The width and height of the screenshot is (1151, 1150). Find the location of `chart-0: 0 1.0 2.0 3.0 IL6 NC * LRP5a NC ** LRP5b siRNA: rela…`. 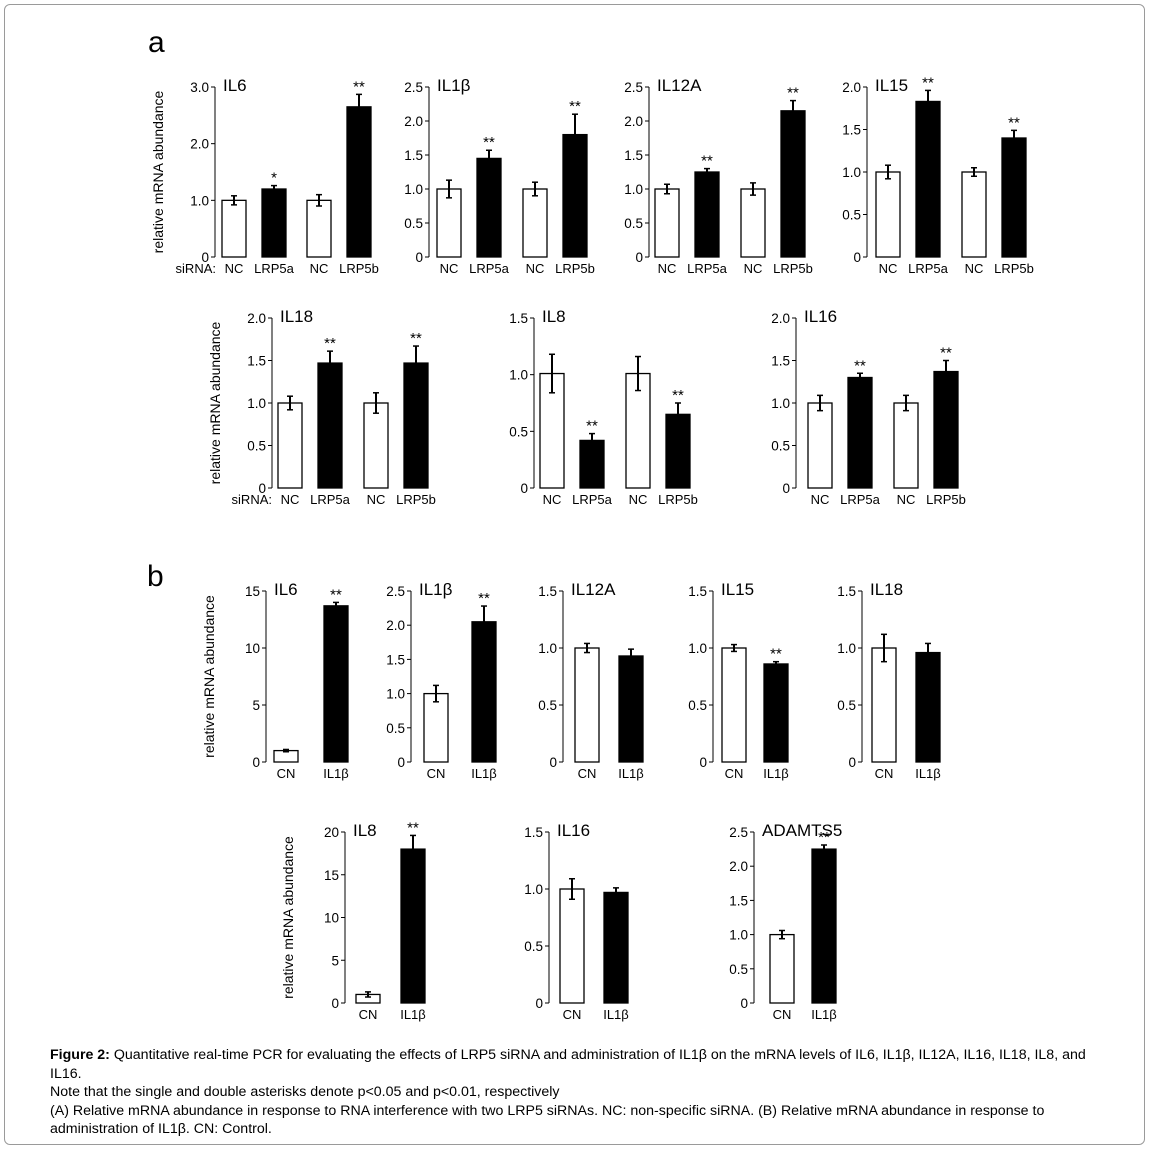

chart-0: 0 1.0 2.0 3.0 IL6 NC * LRP5a NC ** LRP5b siRNA: rela… is located at coordinates (264, 176).